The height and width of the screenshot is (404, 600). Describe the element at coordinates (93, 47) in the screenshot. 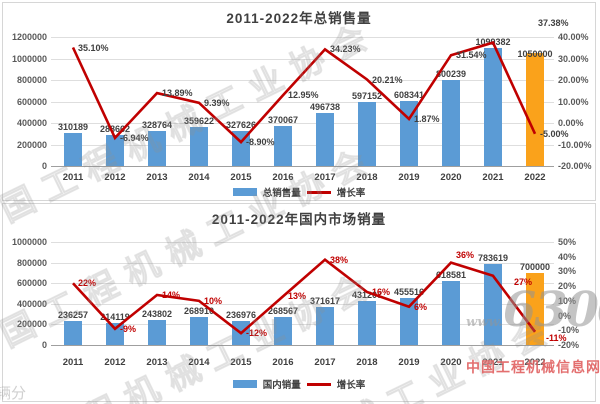

I see `growth-rate-label: 35.10%` at that location.